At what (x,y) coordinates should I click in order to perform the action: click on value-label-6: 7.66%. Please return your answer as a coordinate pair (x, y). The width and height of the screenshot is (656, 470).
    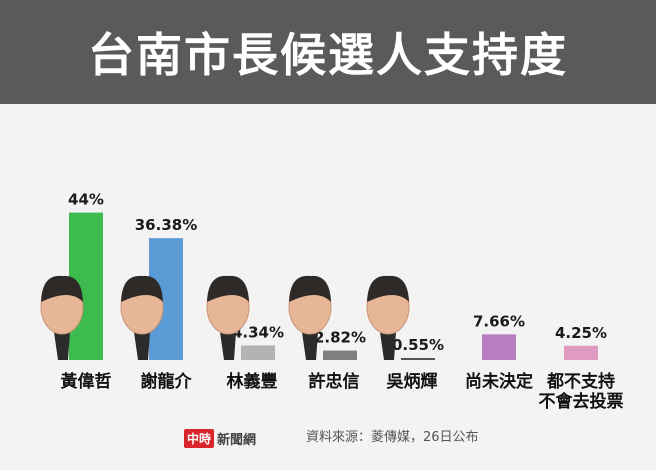
    Looking at the image, I should click on (499, 321).